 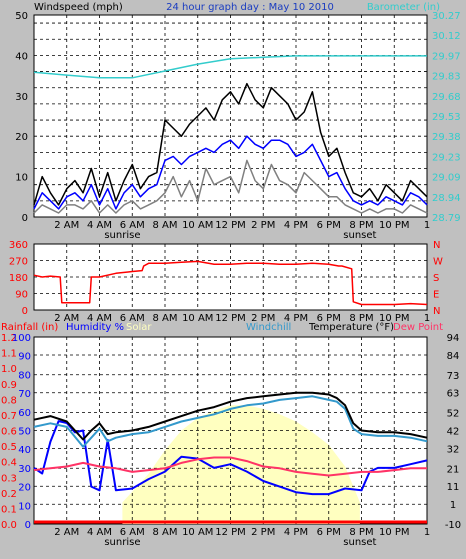 What do you see at coordinates (263, 225) in the screenshot?
I see `wind-panel-x-tick-label: 2 PM` at bounding box center [263, 225].